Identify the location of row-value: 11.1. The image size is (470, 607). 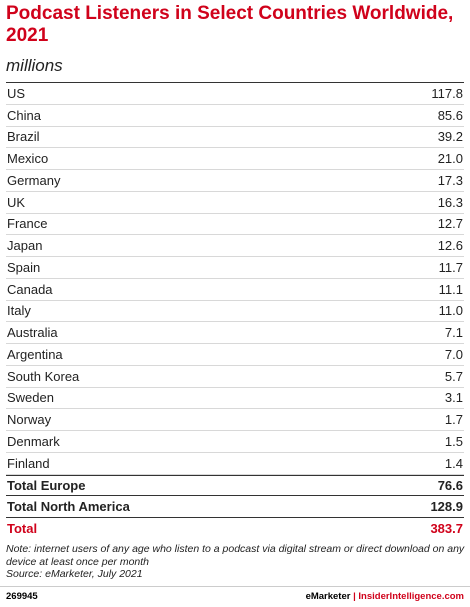
(450, 289).